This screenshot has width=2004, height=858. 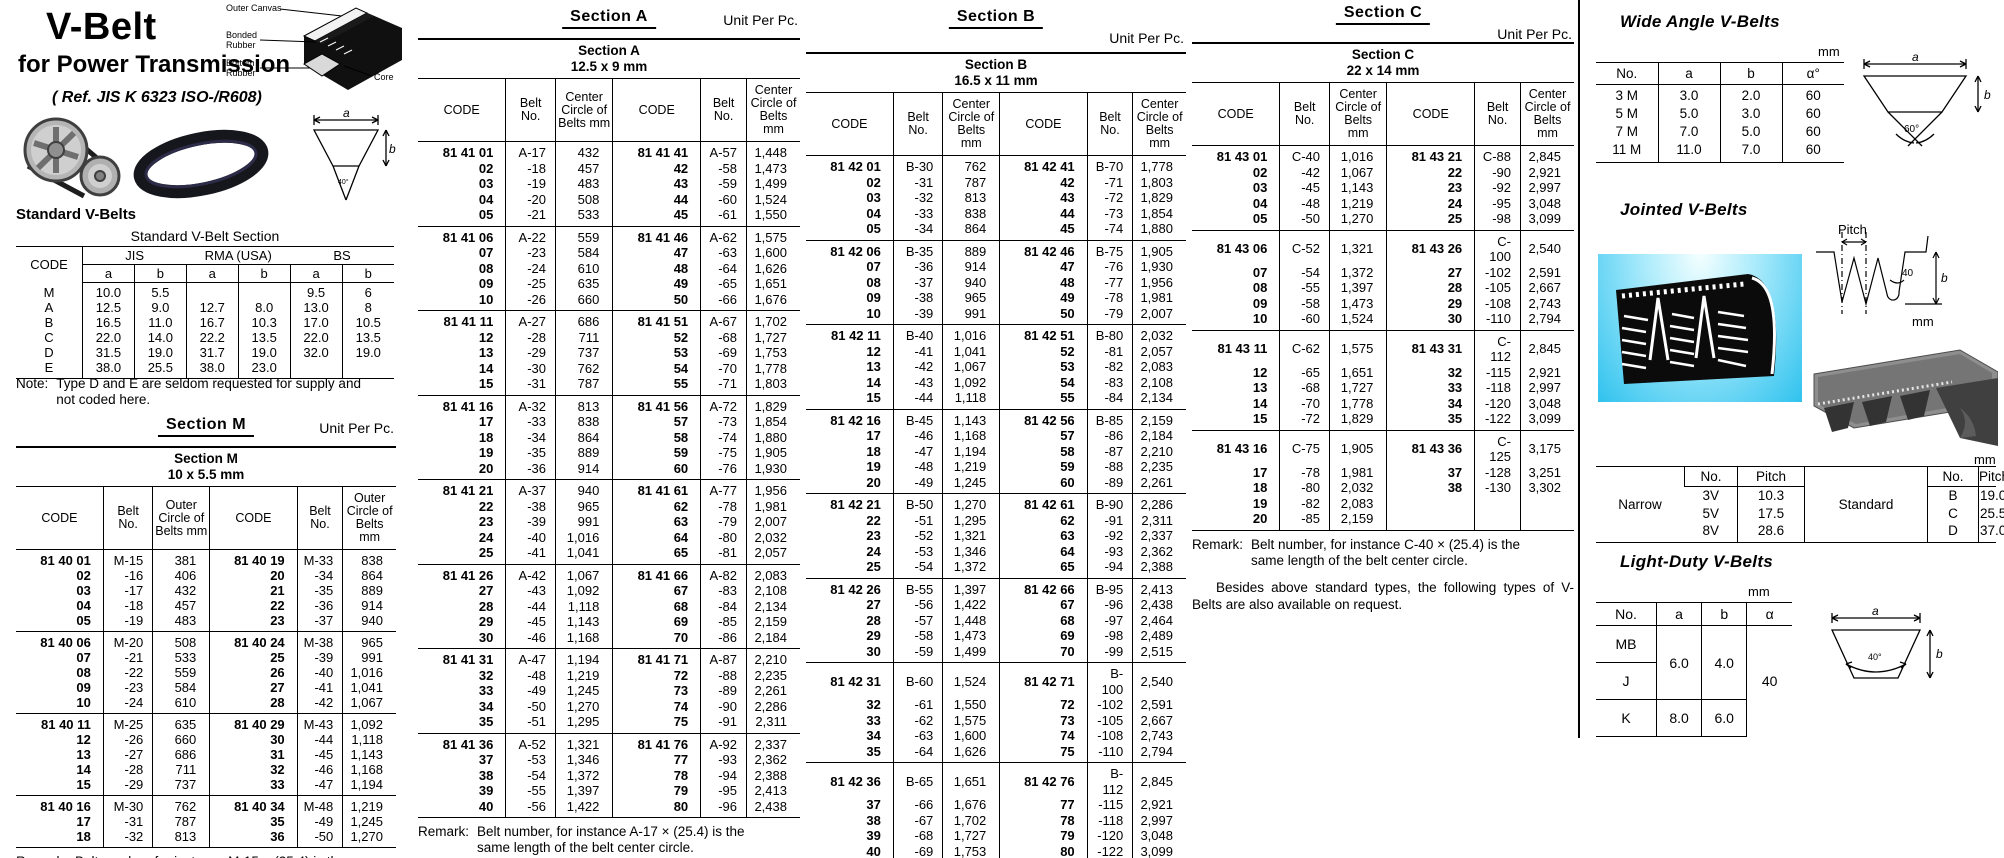 I want to click on cell: 23, so click(x=1430, y=188).